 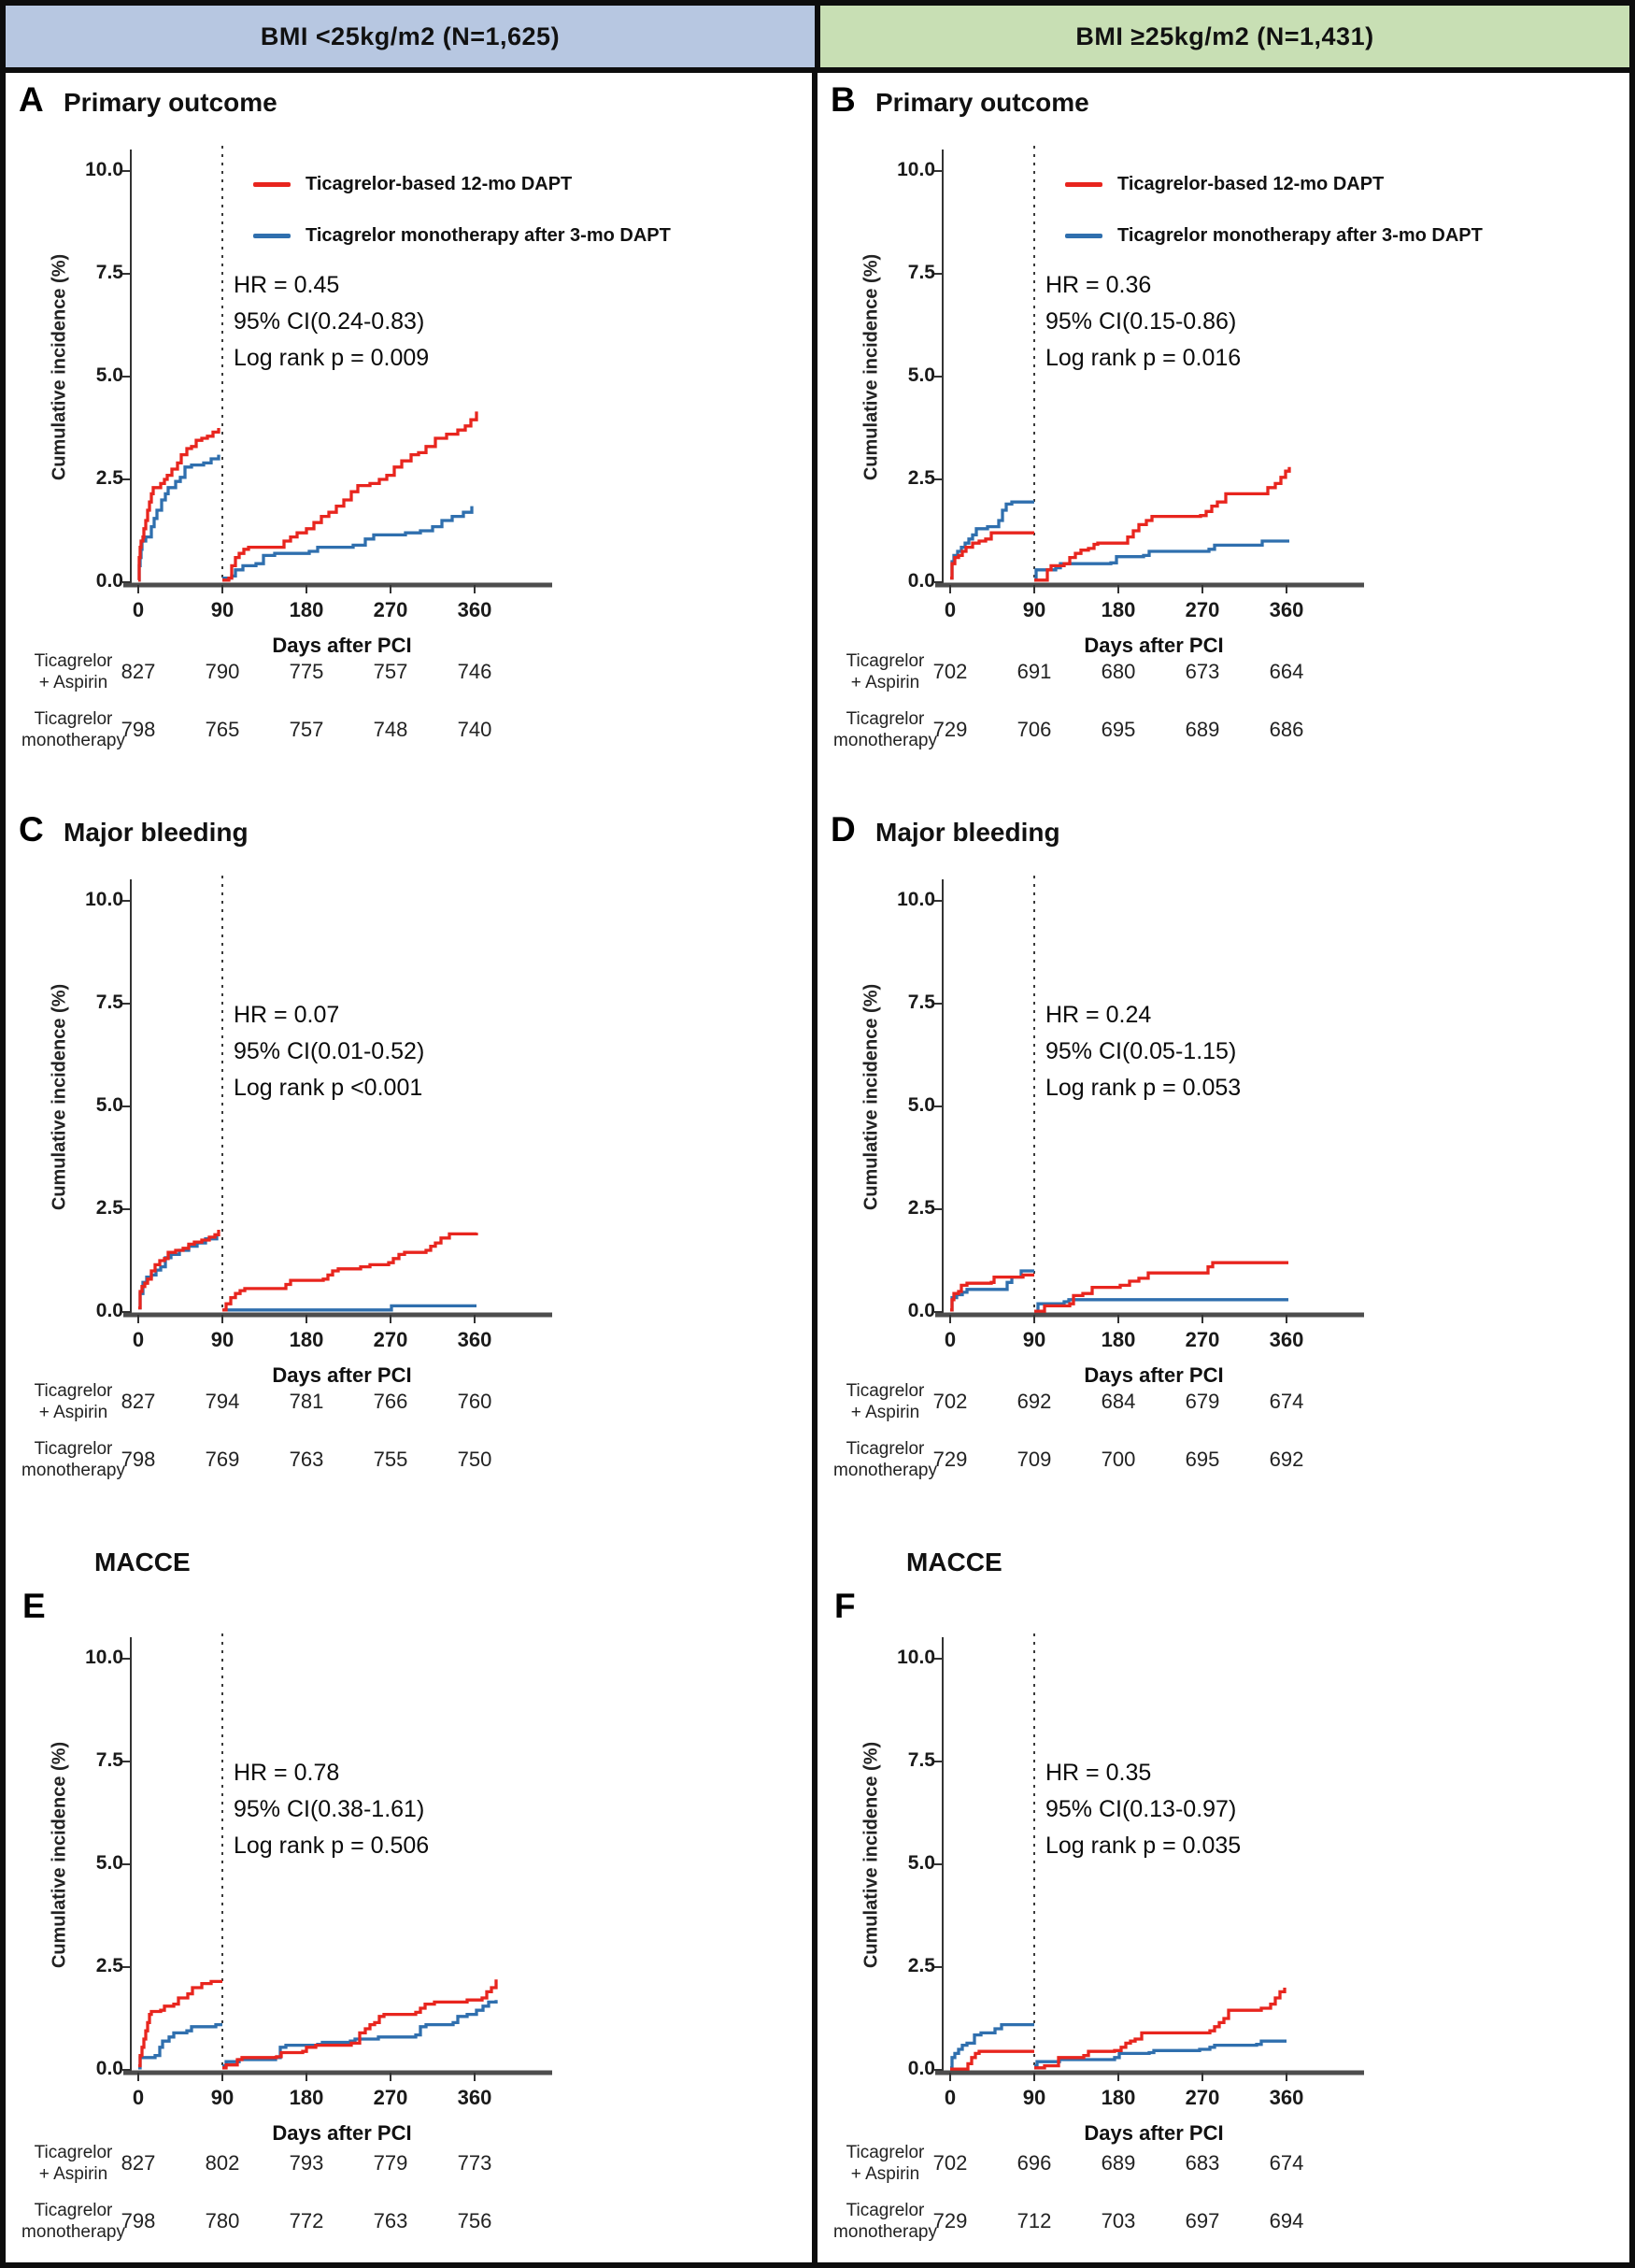 What do you see at coordinates (488, 235) in the screenshot?
I see `legend-label: Ticagrelor monotherapy after 3-mo DAPT` at bounding box center [488, 235].